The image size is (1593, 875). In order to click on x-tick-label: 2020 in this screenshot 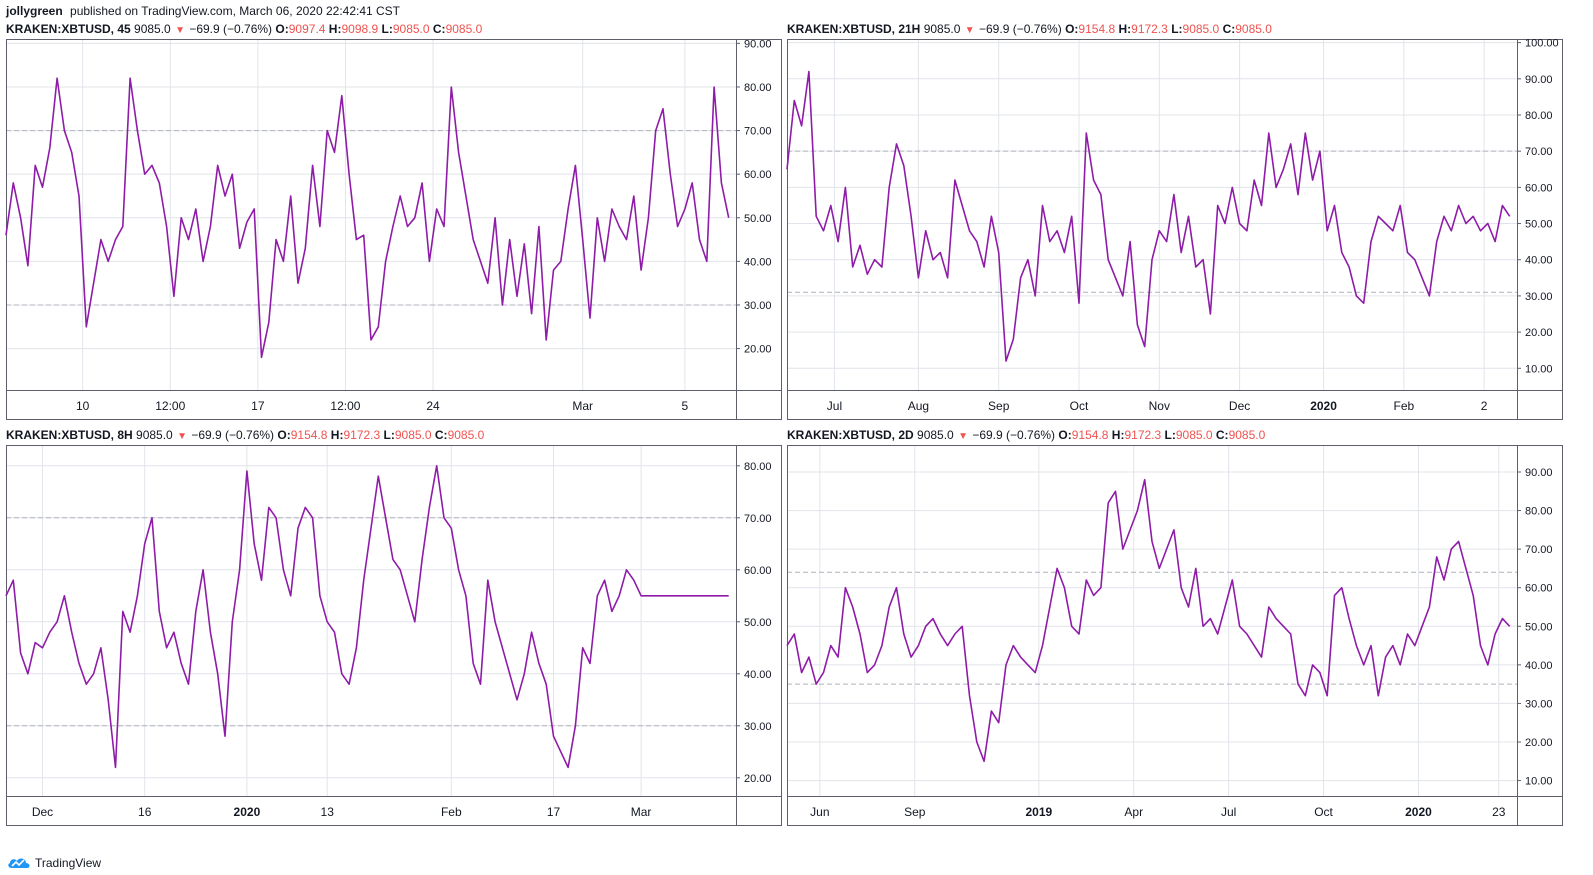, I will do `click(1323, 406)`.